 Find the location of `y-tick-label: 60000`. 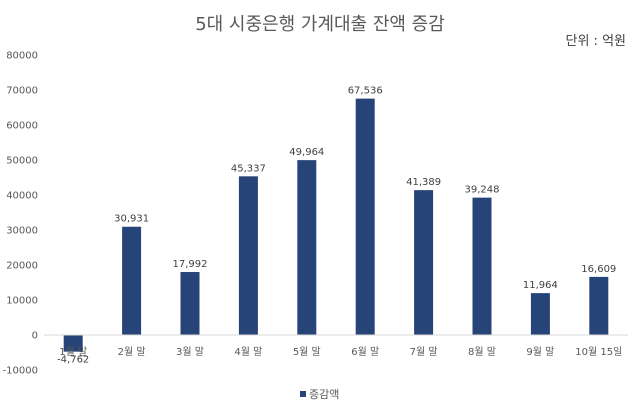

y-tick-label: 60000 is located at coordinates (22, 126).